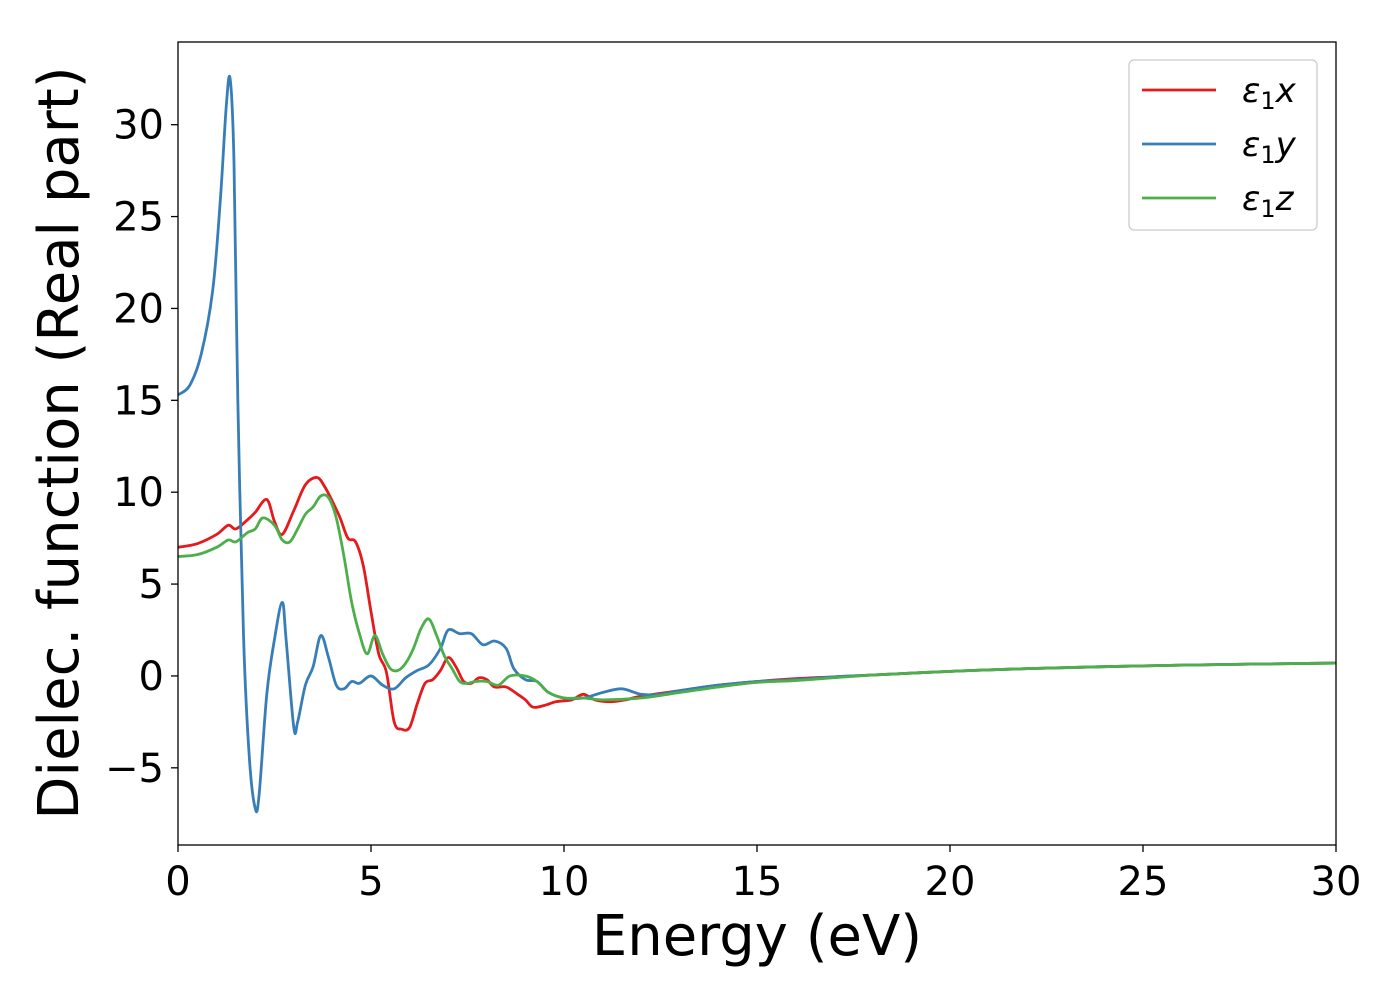  What do you see at coordinates (757, 936) in the screenshot?
I see `x-axis-title: Energy (eV)` at bounding box center [757, 936].